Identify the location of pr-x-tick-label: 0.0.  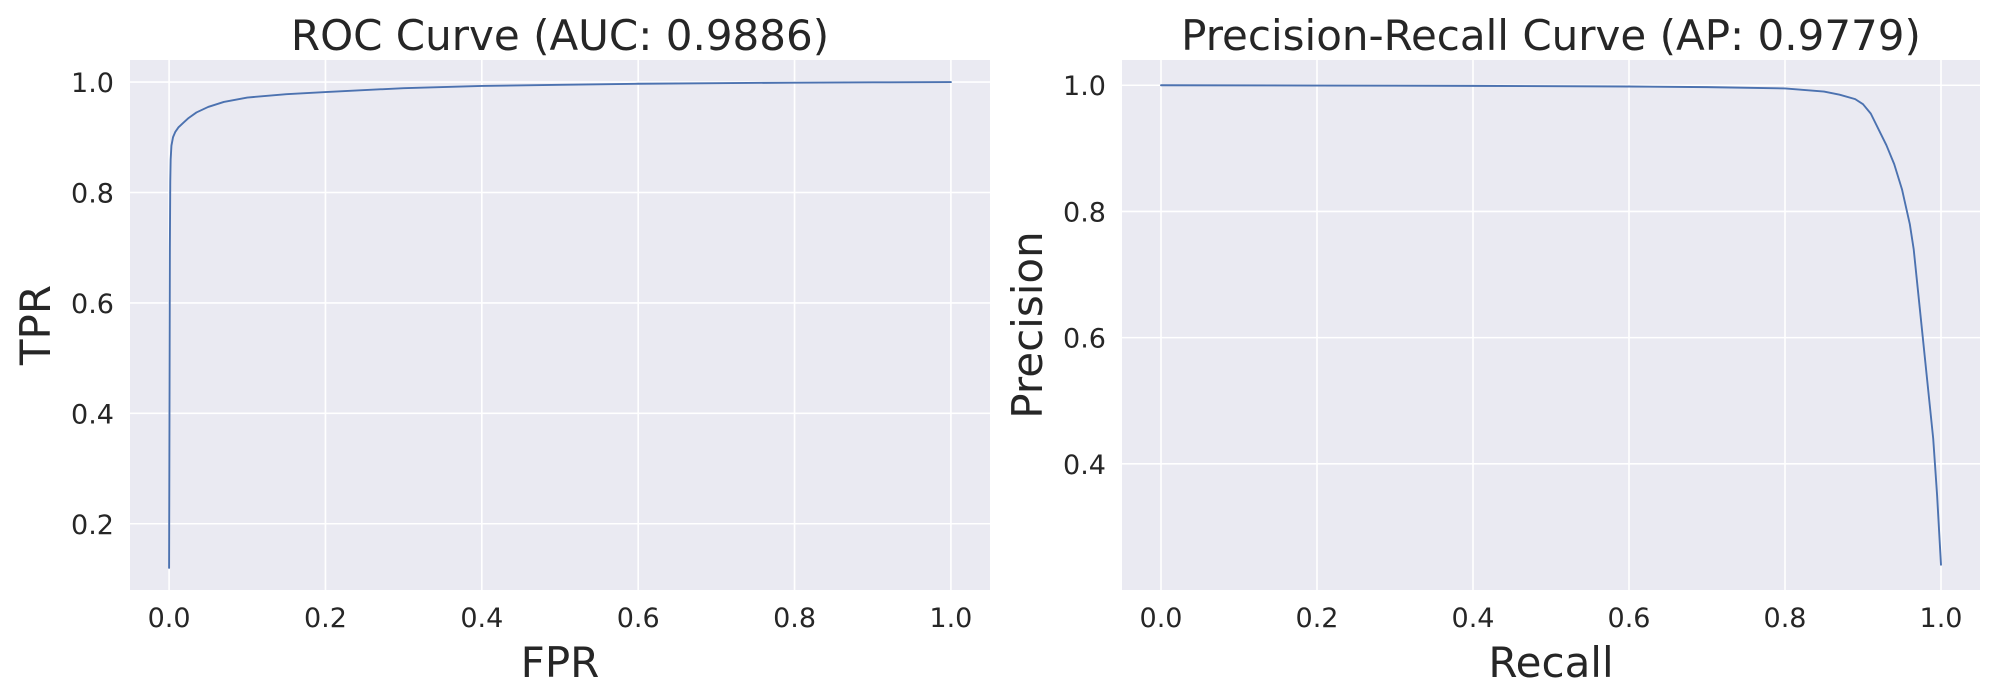
(1161, 618).